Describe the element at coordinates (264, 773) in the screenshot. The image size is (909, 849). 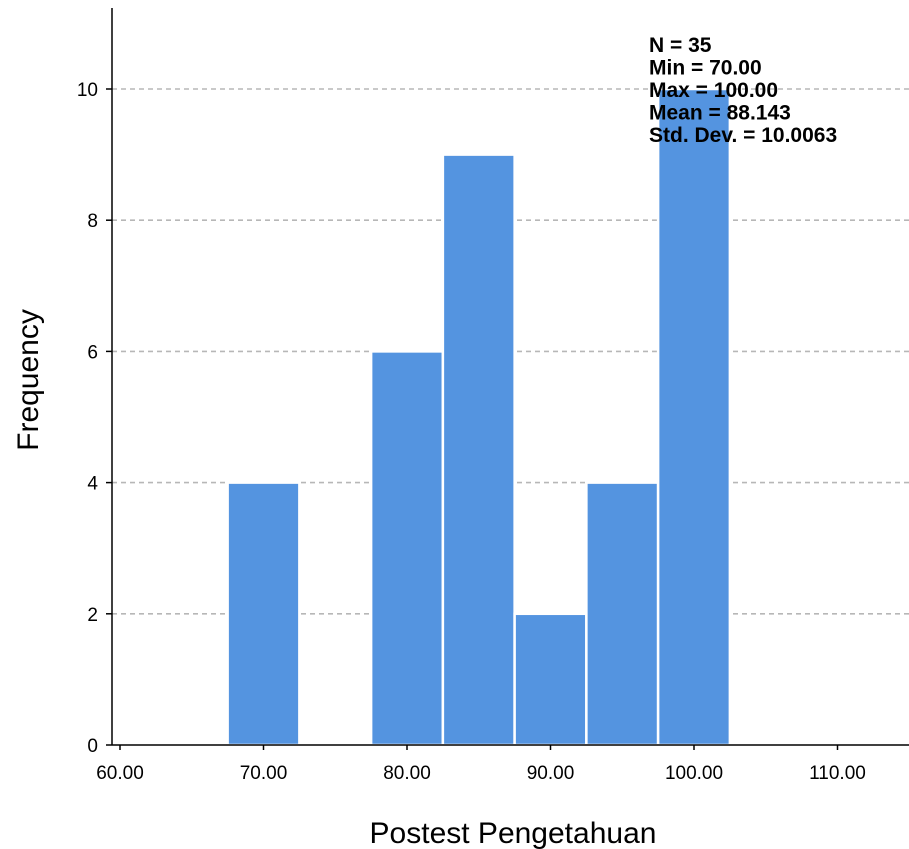
I see `x-tick-label: 70.00` at that location.